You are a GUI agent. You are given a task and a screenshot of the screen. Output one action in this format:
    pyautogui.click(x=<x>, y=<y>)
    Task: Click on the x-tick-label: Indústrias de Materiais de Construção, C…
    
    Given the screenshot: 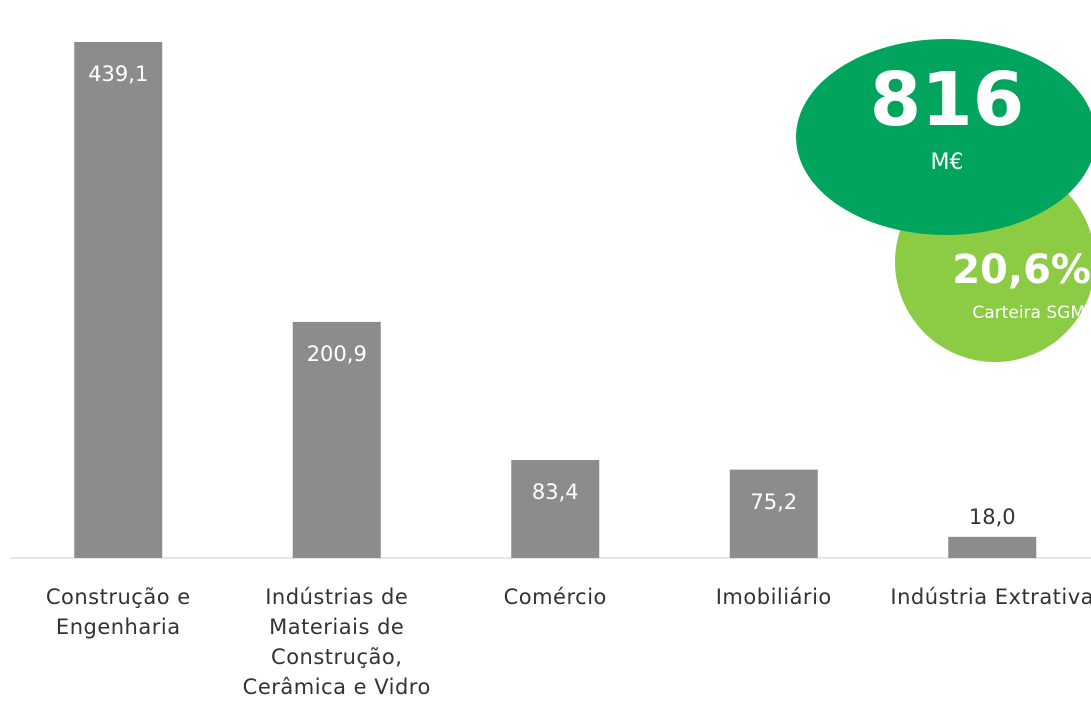 What is the action you would take?
    pyautogui.click(x=336, y=642)
    